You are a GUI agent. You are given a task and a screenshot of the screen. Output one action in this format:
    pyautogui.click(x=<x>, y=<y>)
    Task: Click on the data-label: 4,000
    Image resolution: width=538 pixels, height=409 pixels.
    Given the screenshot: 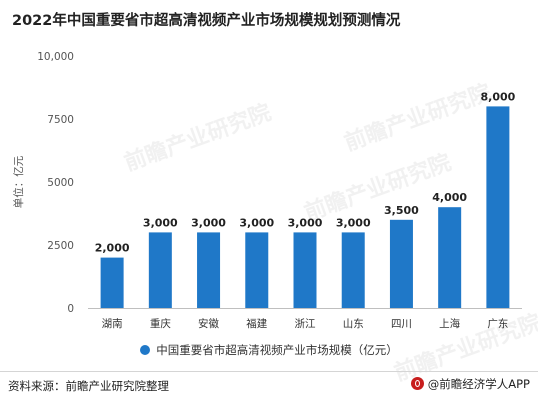 What is the action you would take?
    pyautogui.click(x=449, y=197)
    